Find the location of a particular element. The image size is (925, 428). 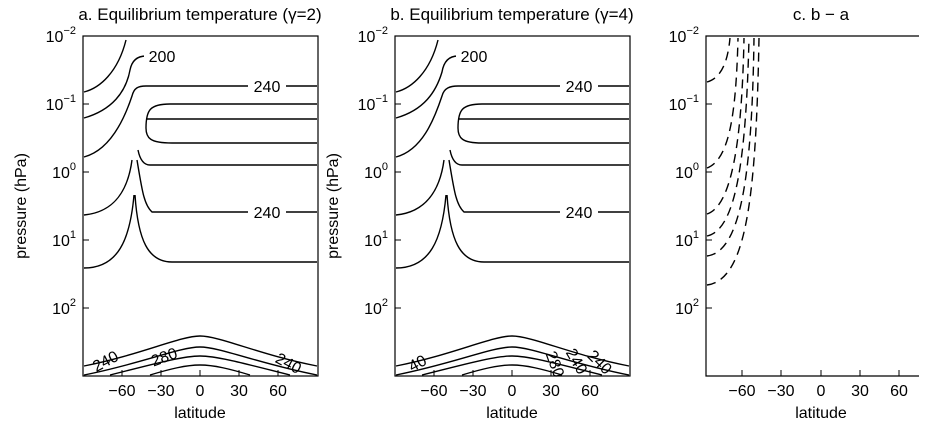

panel-c-x-tick-labels: −60 −30 0 30 60 is located at coordinates (818, 391).